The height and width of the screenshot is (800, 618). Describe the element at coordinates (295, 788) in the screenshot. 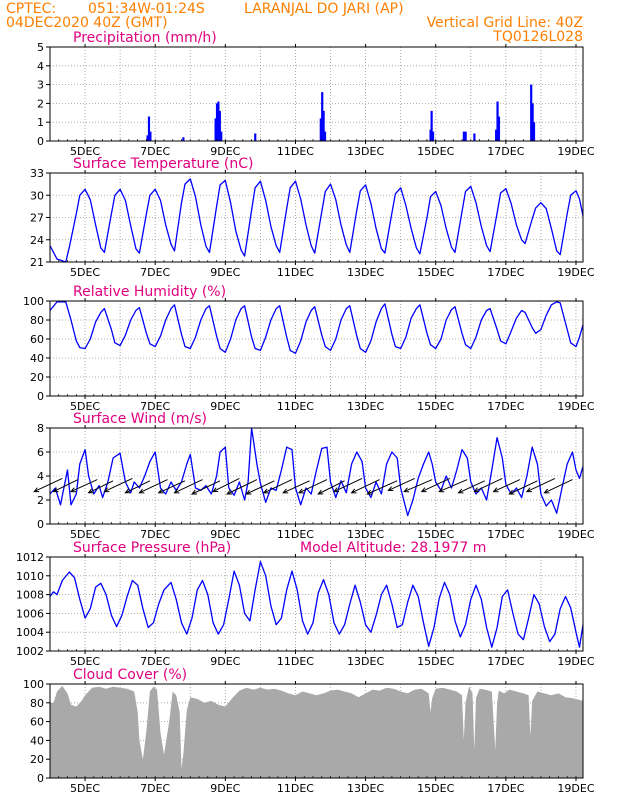

I see `cloud-xtick-label: 11DEC` at that location.